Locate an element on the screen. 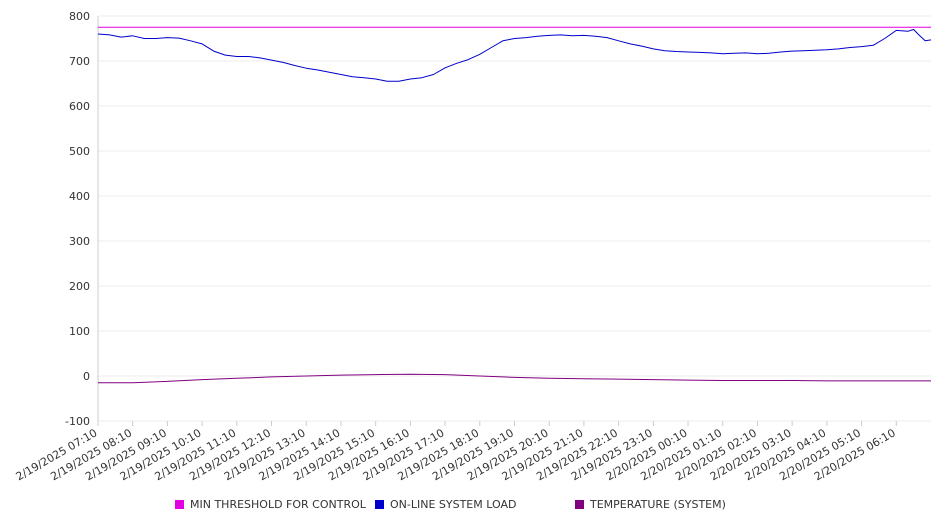  y-tick-label: 200 is located at coordinates (79, 286).